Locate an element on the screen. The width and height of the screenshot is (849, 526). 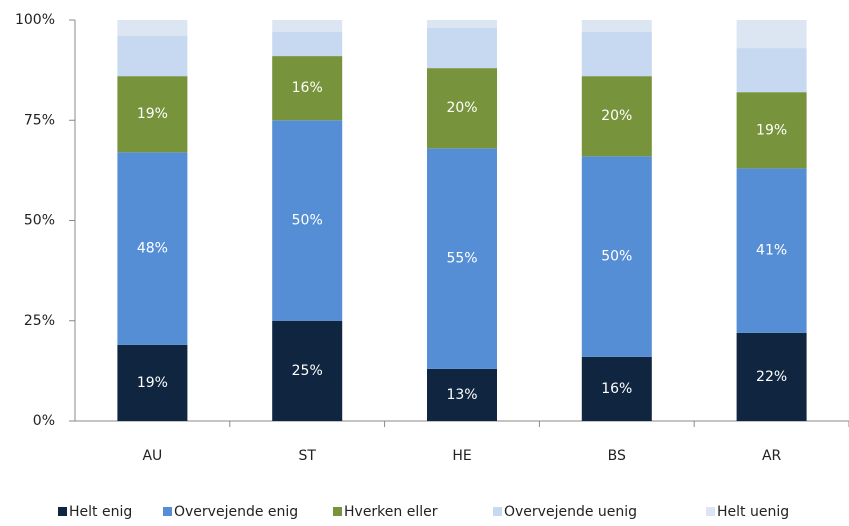
y-tick-label: 50% is located at coordinates (39, 221).